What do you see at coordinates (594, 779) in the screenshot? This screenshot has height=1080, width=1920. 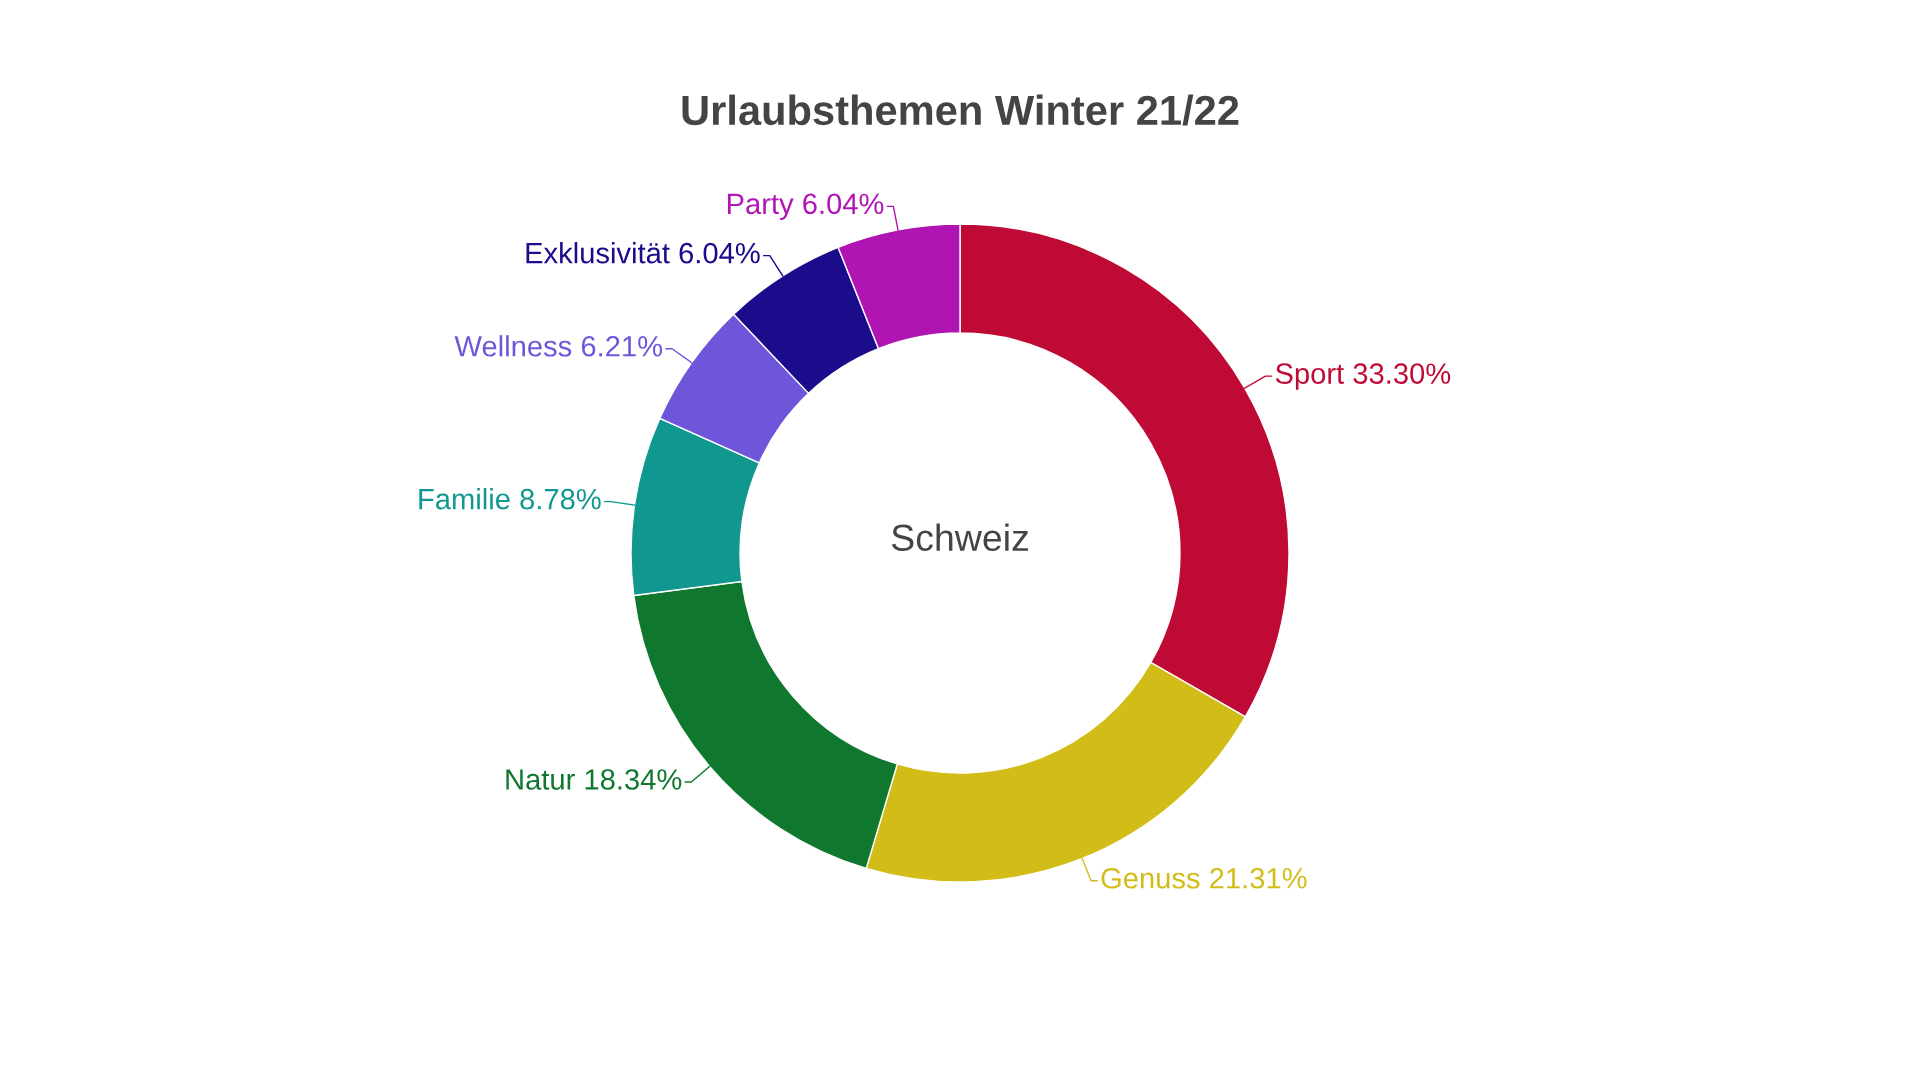 I see `slice-label: Natur 18.34%` at bounding box center [594, 779].